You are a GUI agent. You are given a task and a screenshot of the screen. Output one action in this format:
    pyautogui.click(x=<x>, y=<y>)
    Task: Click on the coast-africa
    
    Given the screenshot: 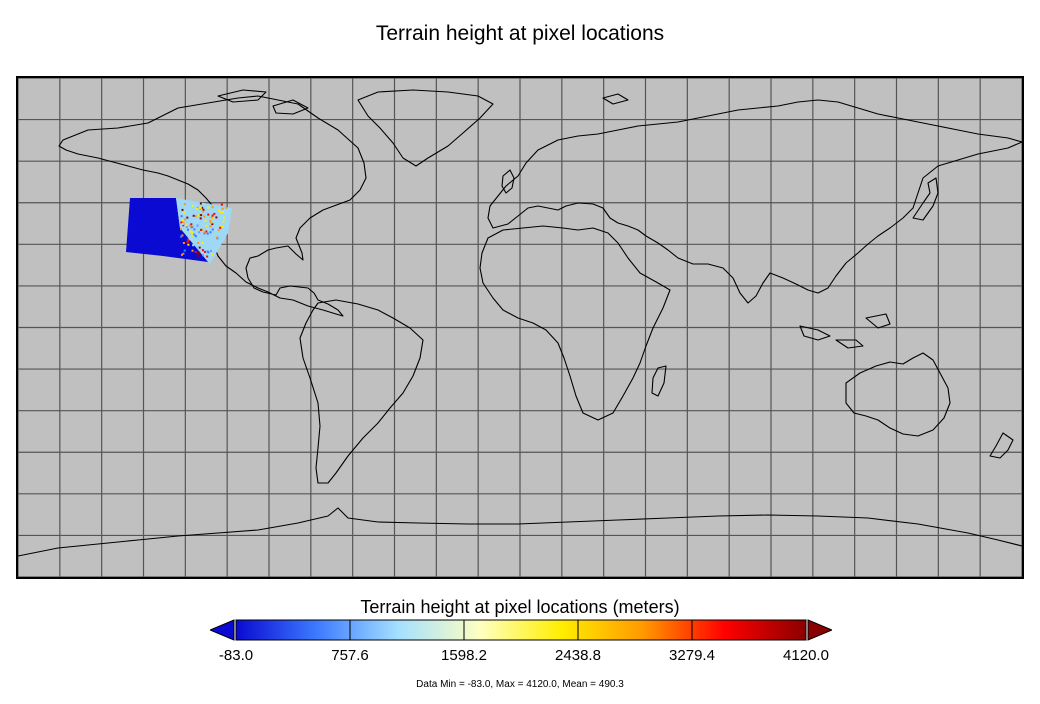 What is the action you would take?
    pyautogui.click(x=575, y=323)
    